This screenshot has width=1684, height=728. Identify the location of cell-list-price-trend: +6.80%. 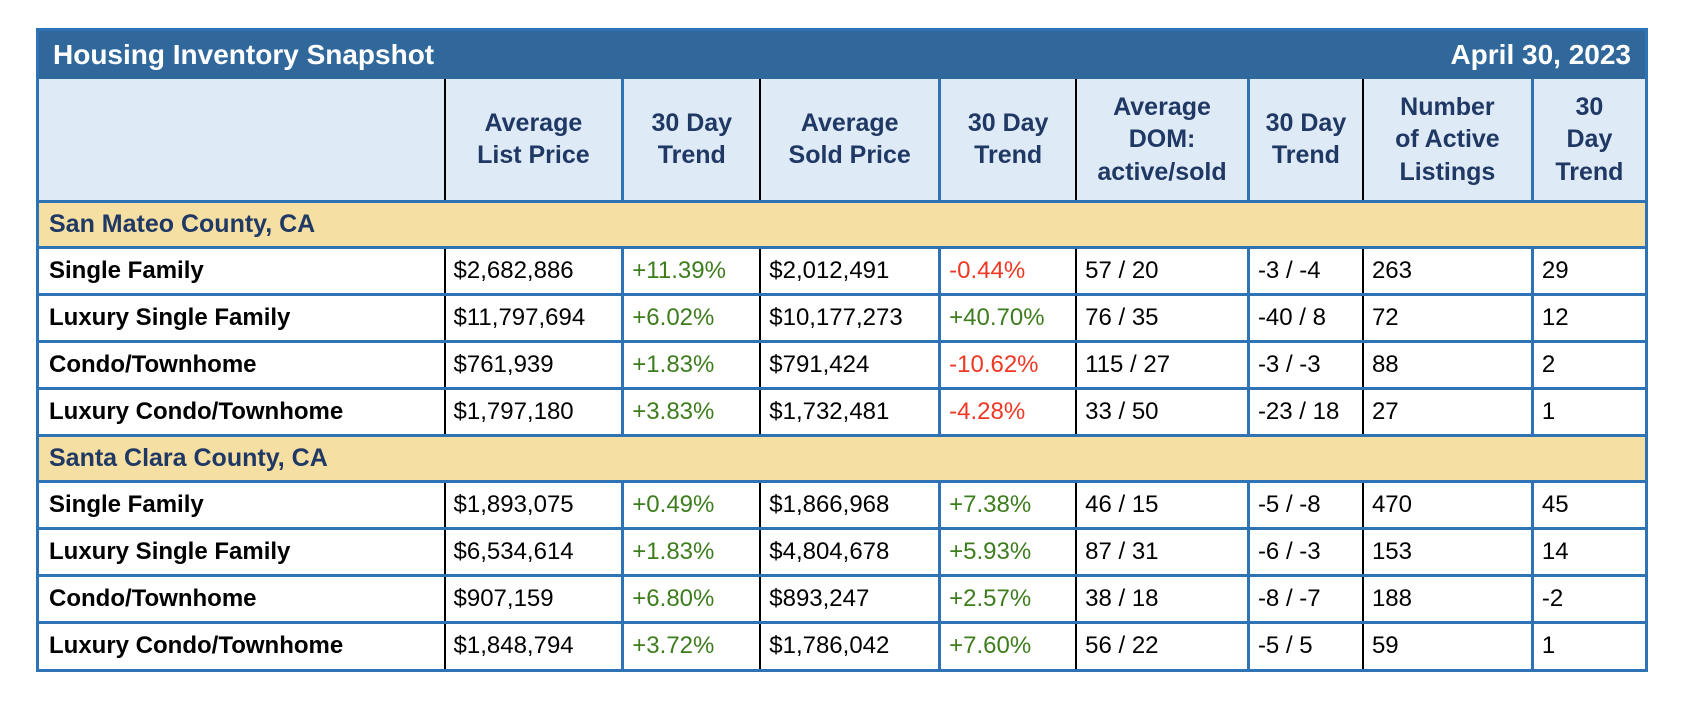
(691, 597).